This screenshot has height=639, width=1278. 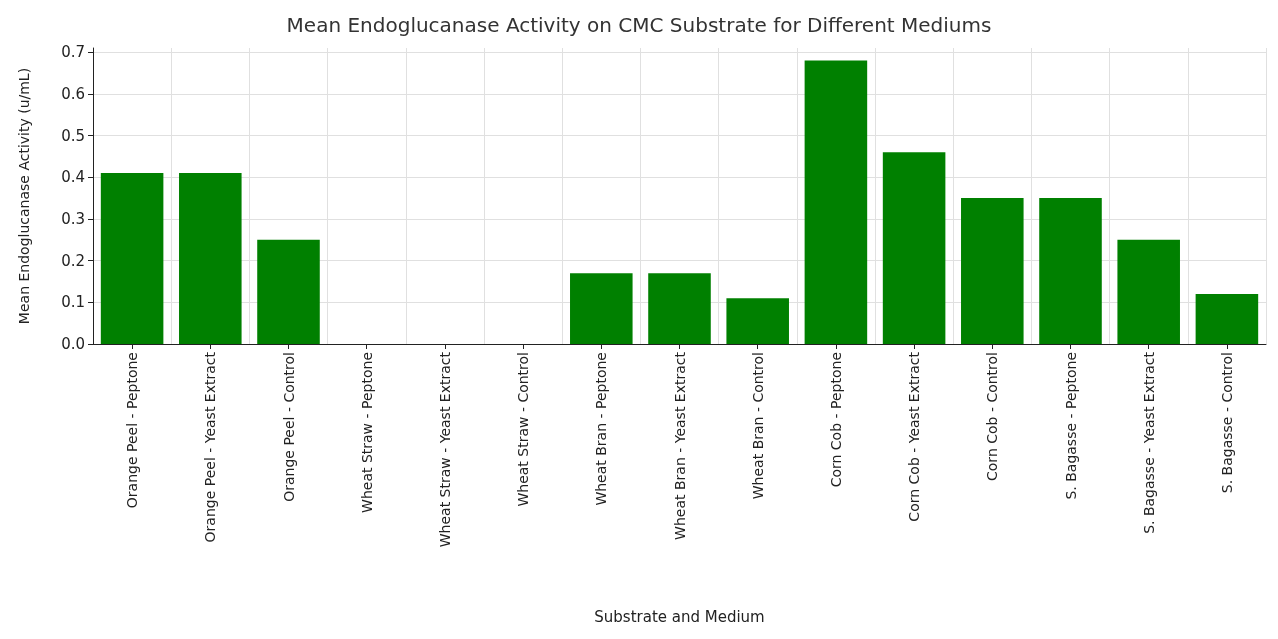 I want to click on x-tick-label: Wheat Bran - Yeast Extract, so click(x=679, y=445).